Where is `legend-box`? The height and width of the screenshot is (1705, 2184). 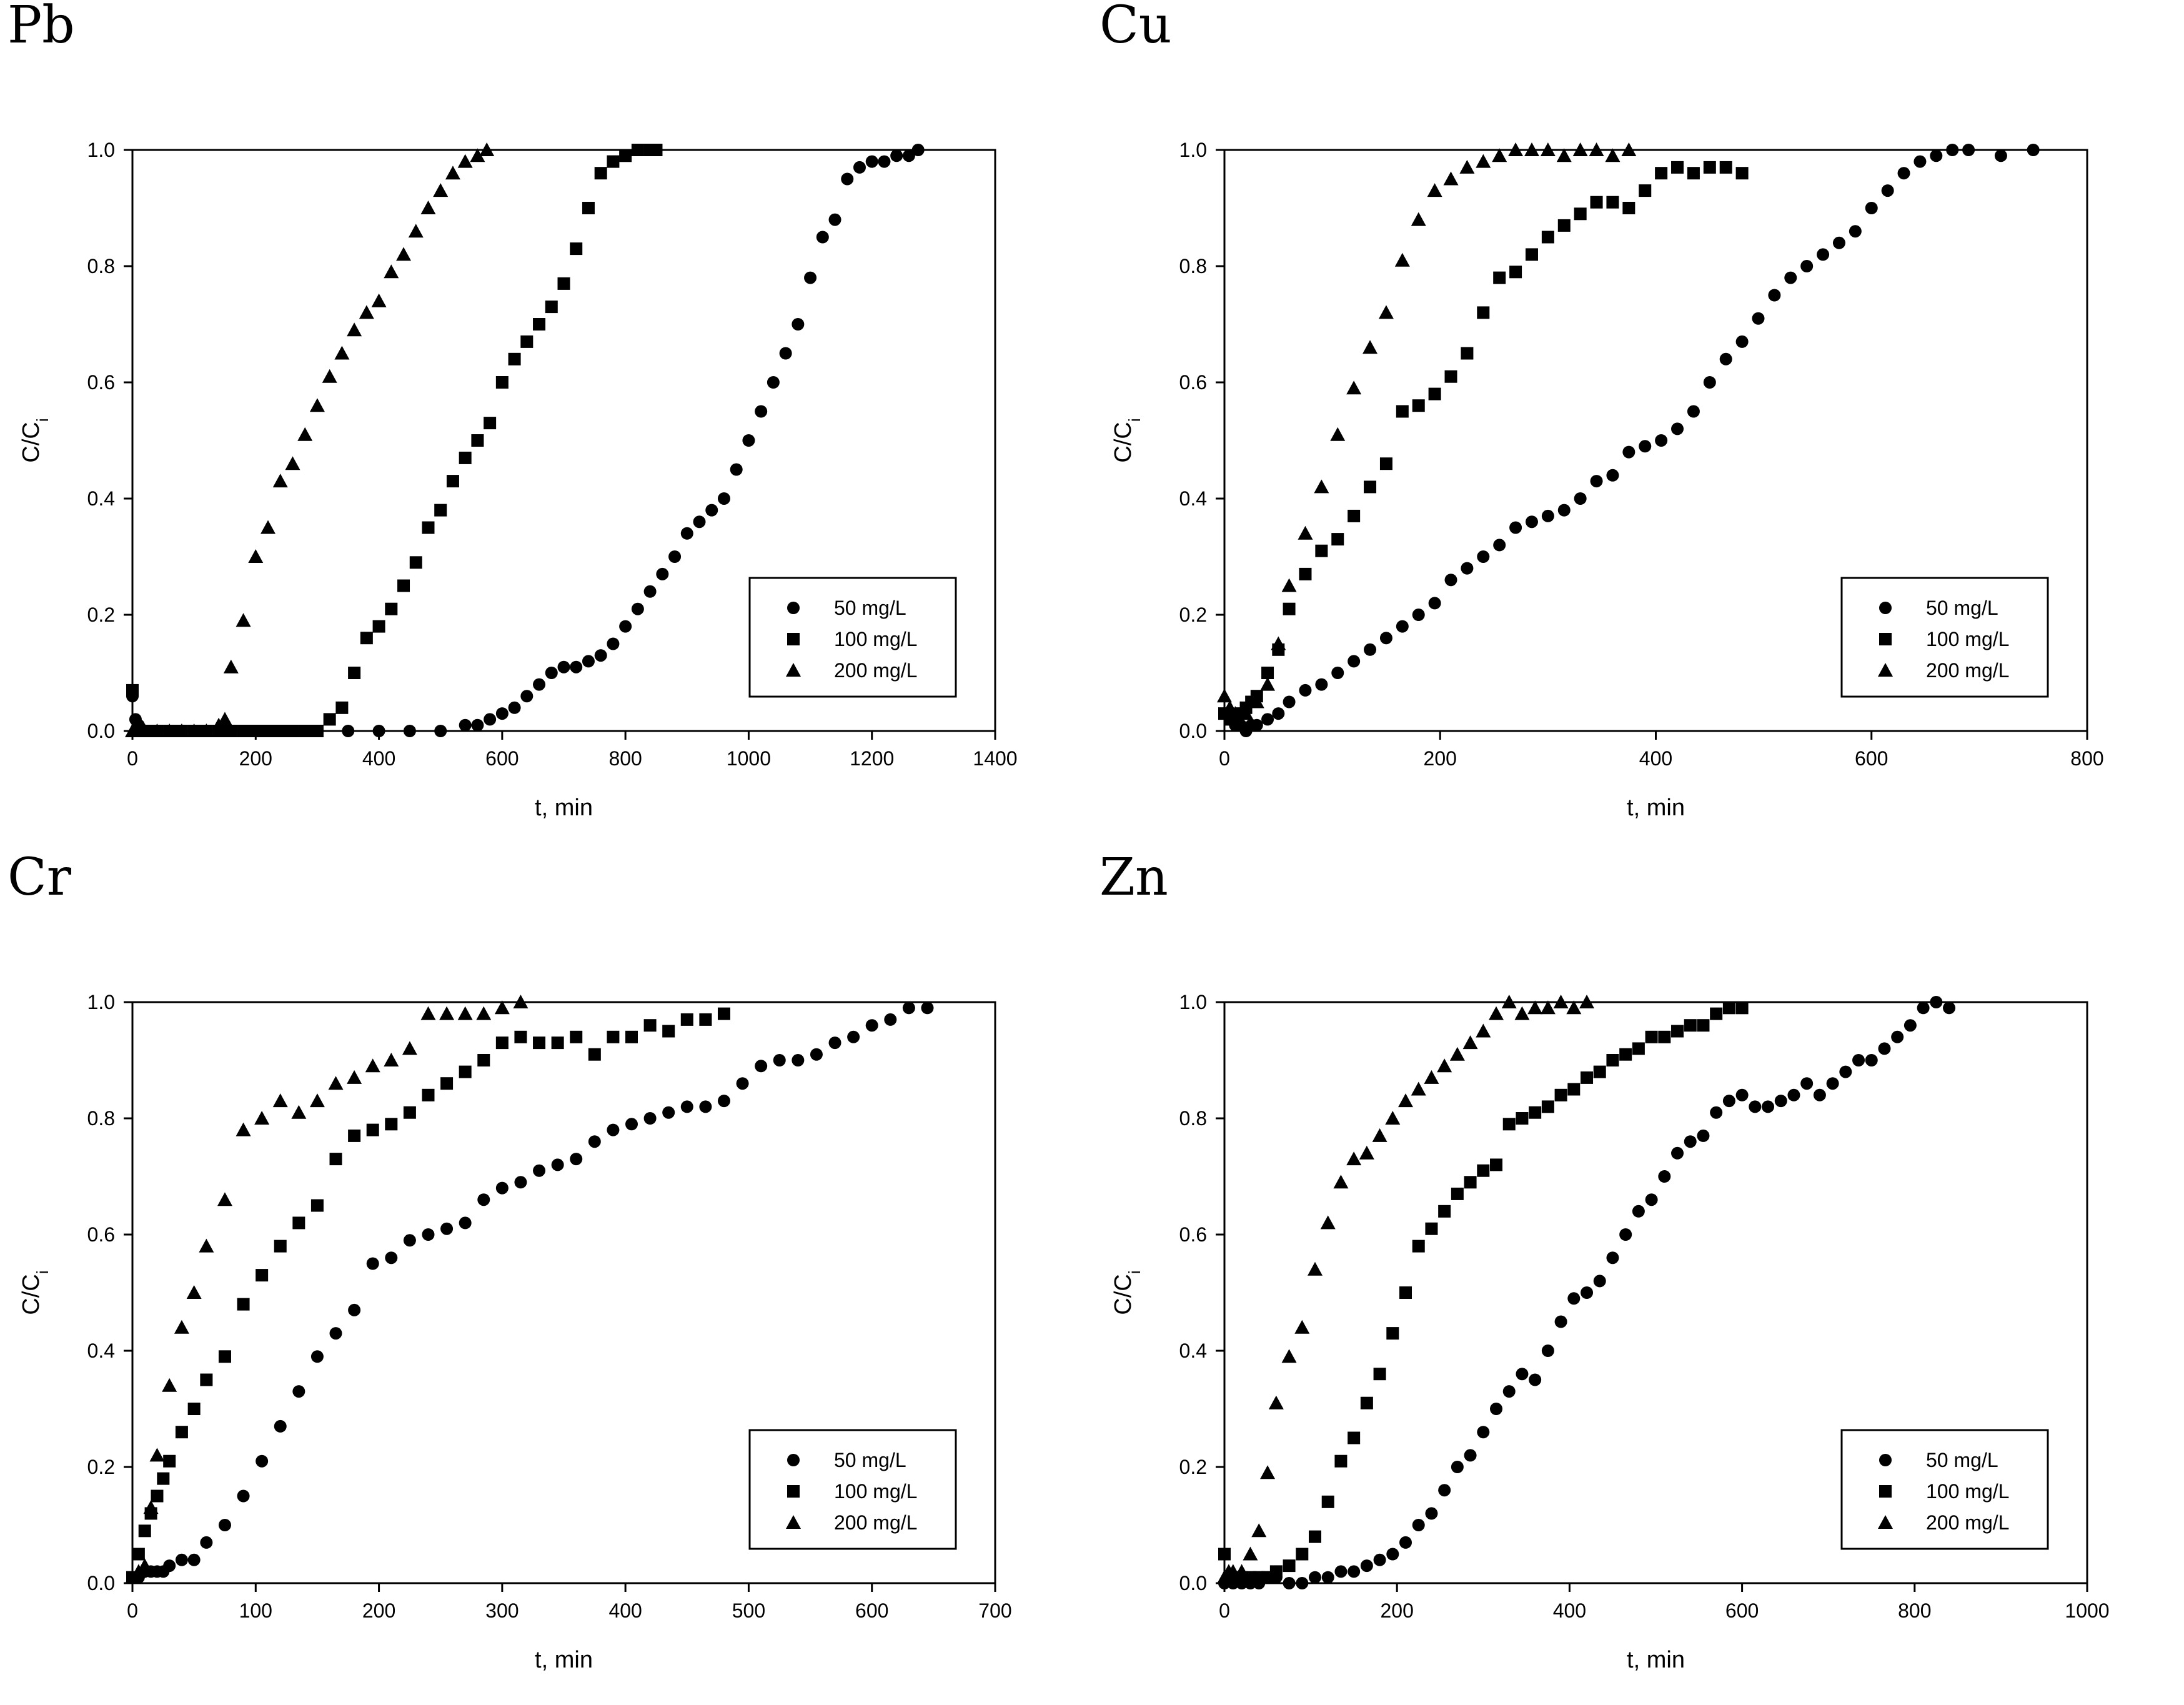
legend-box is located at coordinates (852, 1489).